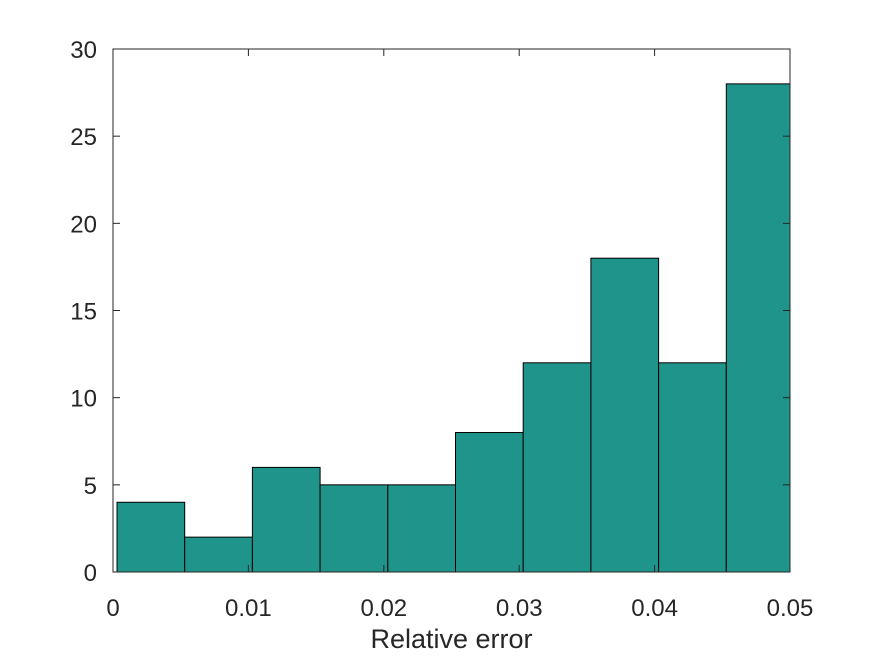 Image resolution: width=872 pixels, height=659 pixels. What do you see at coordinates (519, 608) in the screenshot?
I see `x-tick-label: 0.03` at bounding box center [519, 608].